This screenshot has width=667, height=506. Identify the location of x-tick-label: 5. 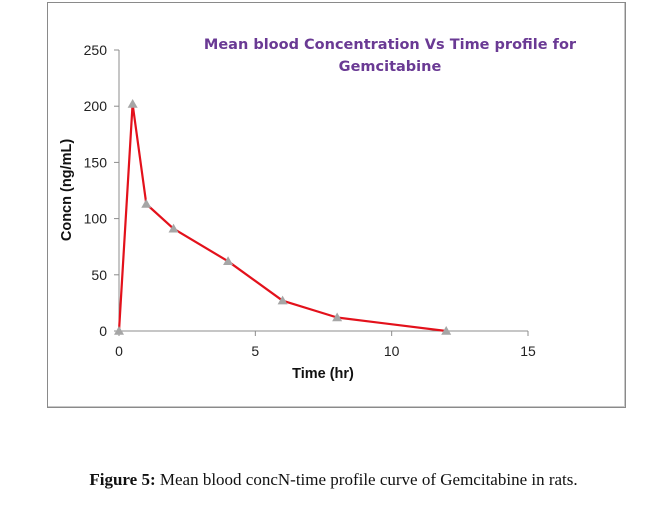
(255, 351).